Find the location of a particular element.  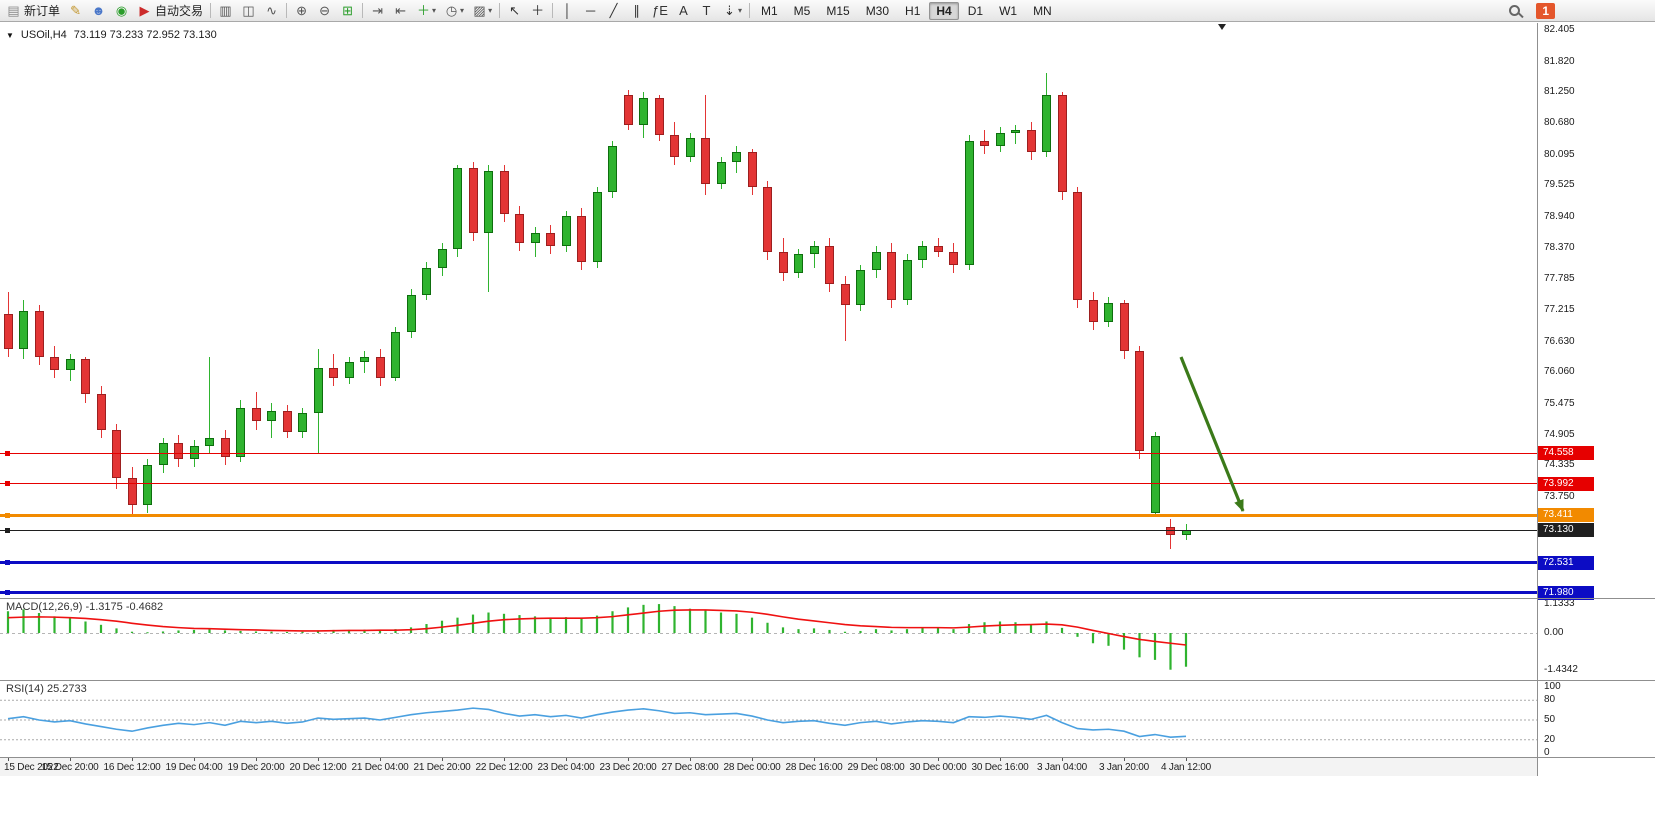

resistance-line-1-price-tag: 74.558 is located at coordinates (1566, 453).